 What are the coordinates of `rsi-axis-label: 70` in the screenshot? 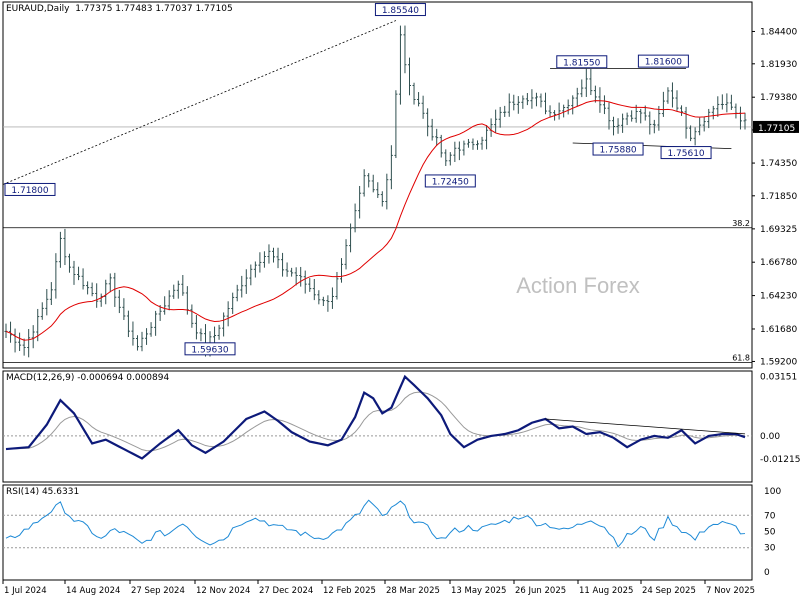 It's located at (770, 516).